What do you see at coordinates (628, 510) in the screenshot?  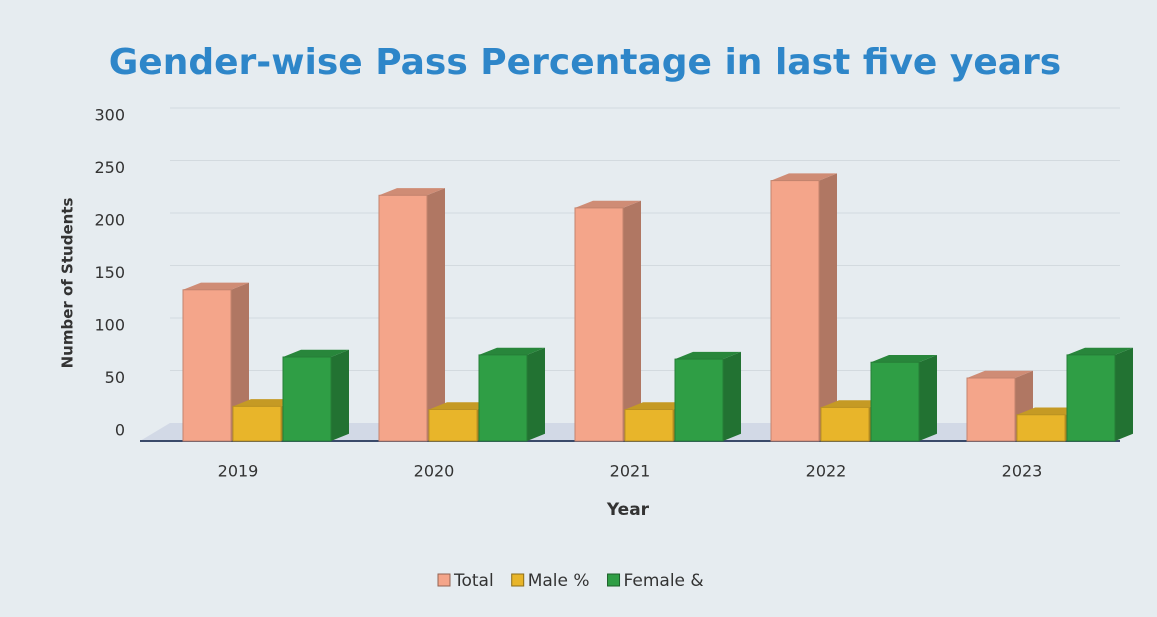 I see `x-axis-label: Year` at bounding box center [628, 510].